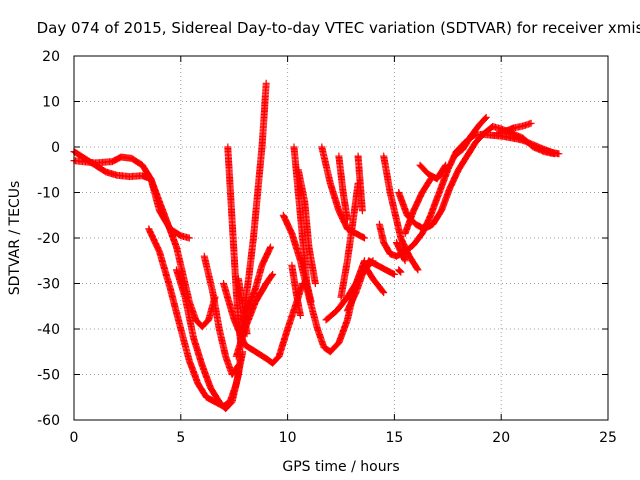 The width and height of the screenshot is (640, 480). Describe the element at coordinates (51, 103) in the screenshot. I see `y-tick-label: 10` at that location.